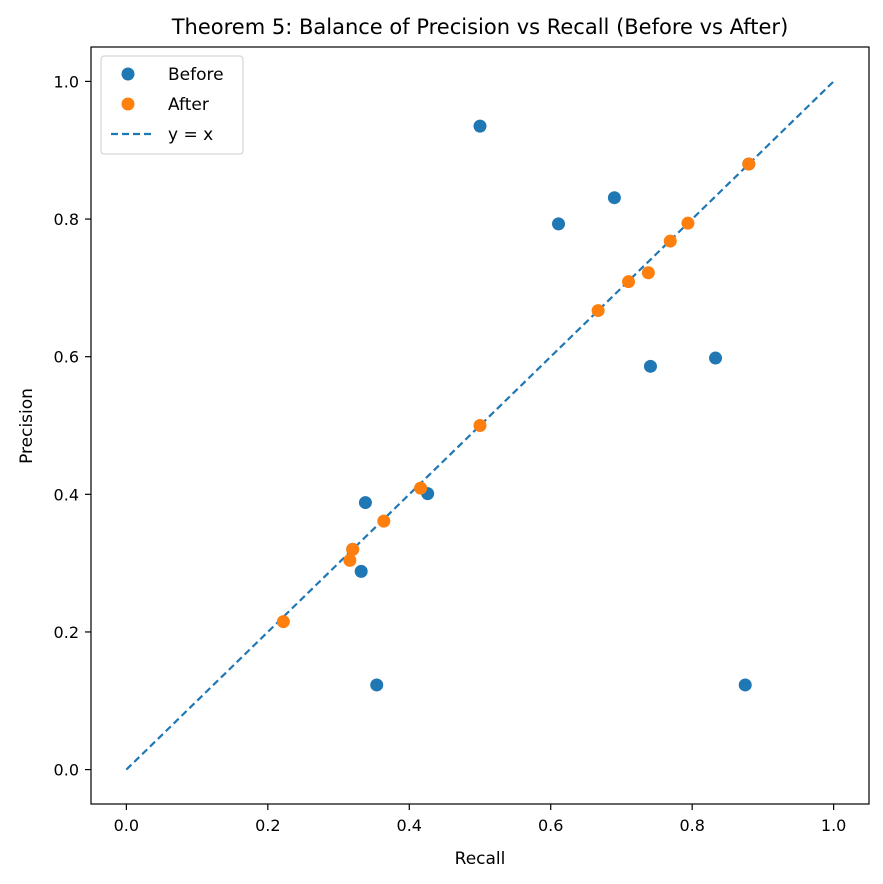  Describe the element at coordinates (128, 104) in the screenshot. I see `legend-marker-after` at that location.